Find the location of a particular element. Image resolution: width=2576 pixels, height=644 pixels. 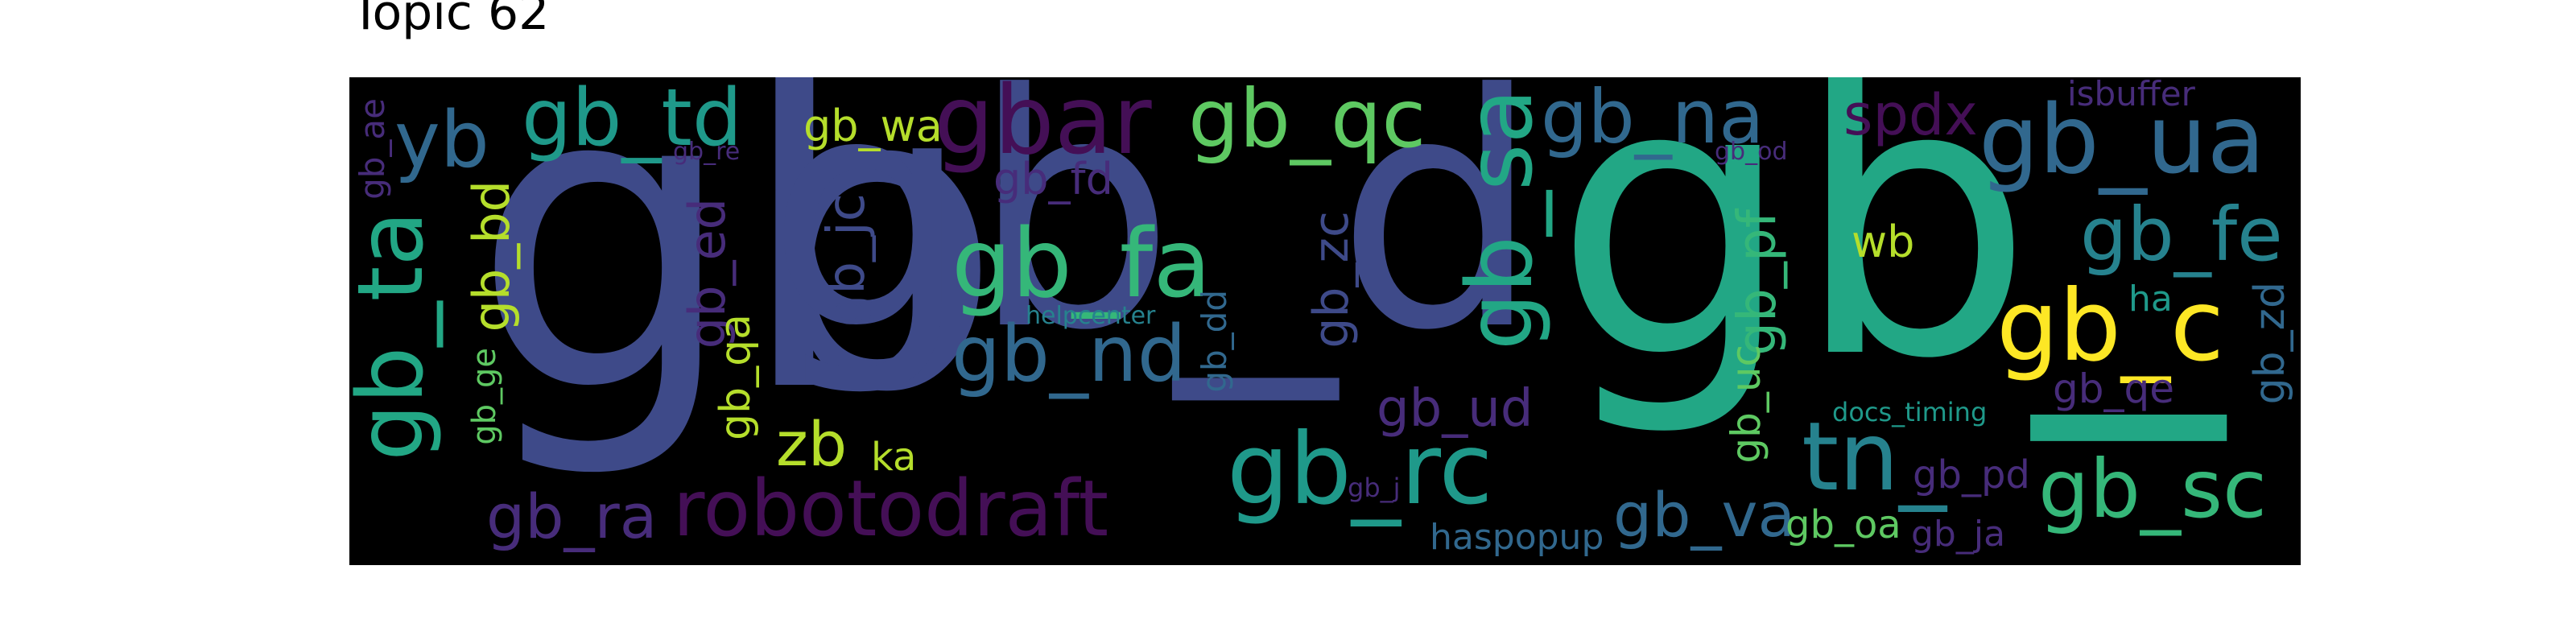

cloud-word-gb-td: gb_td is located at coordinates (632, 121).